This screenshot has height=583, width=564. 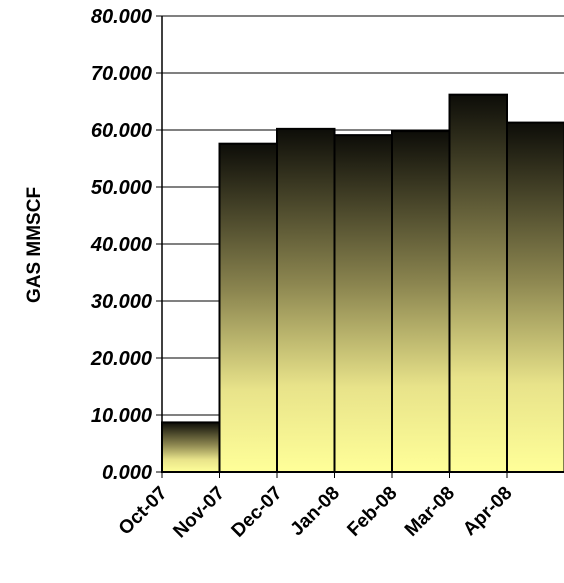 What do you see at coordinates (257, 512) in the screenshot?
I see `x-tick-label: Dec-07` at bounding box center [257, 512].